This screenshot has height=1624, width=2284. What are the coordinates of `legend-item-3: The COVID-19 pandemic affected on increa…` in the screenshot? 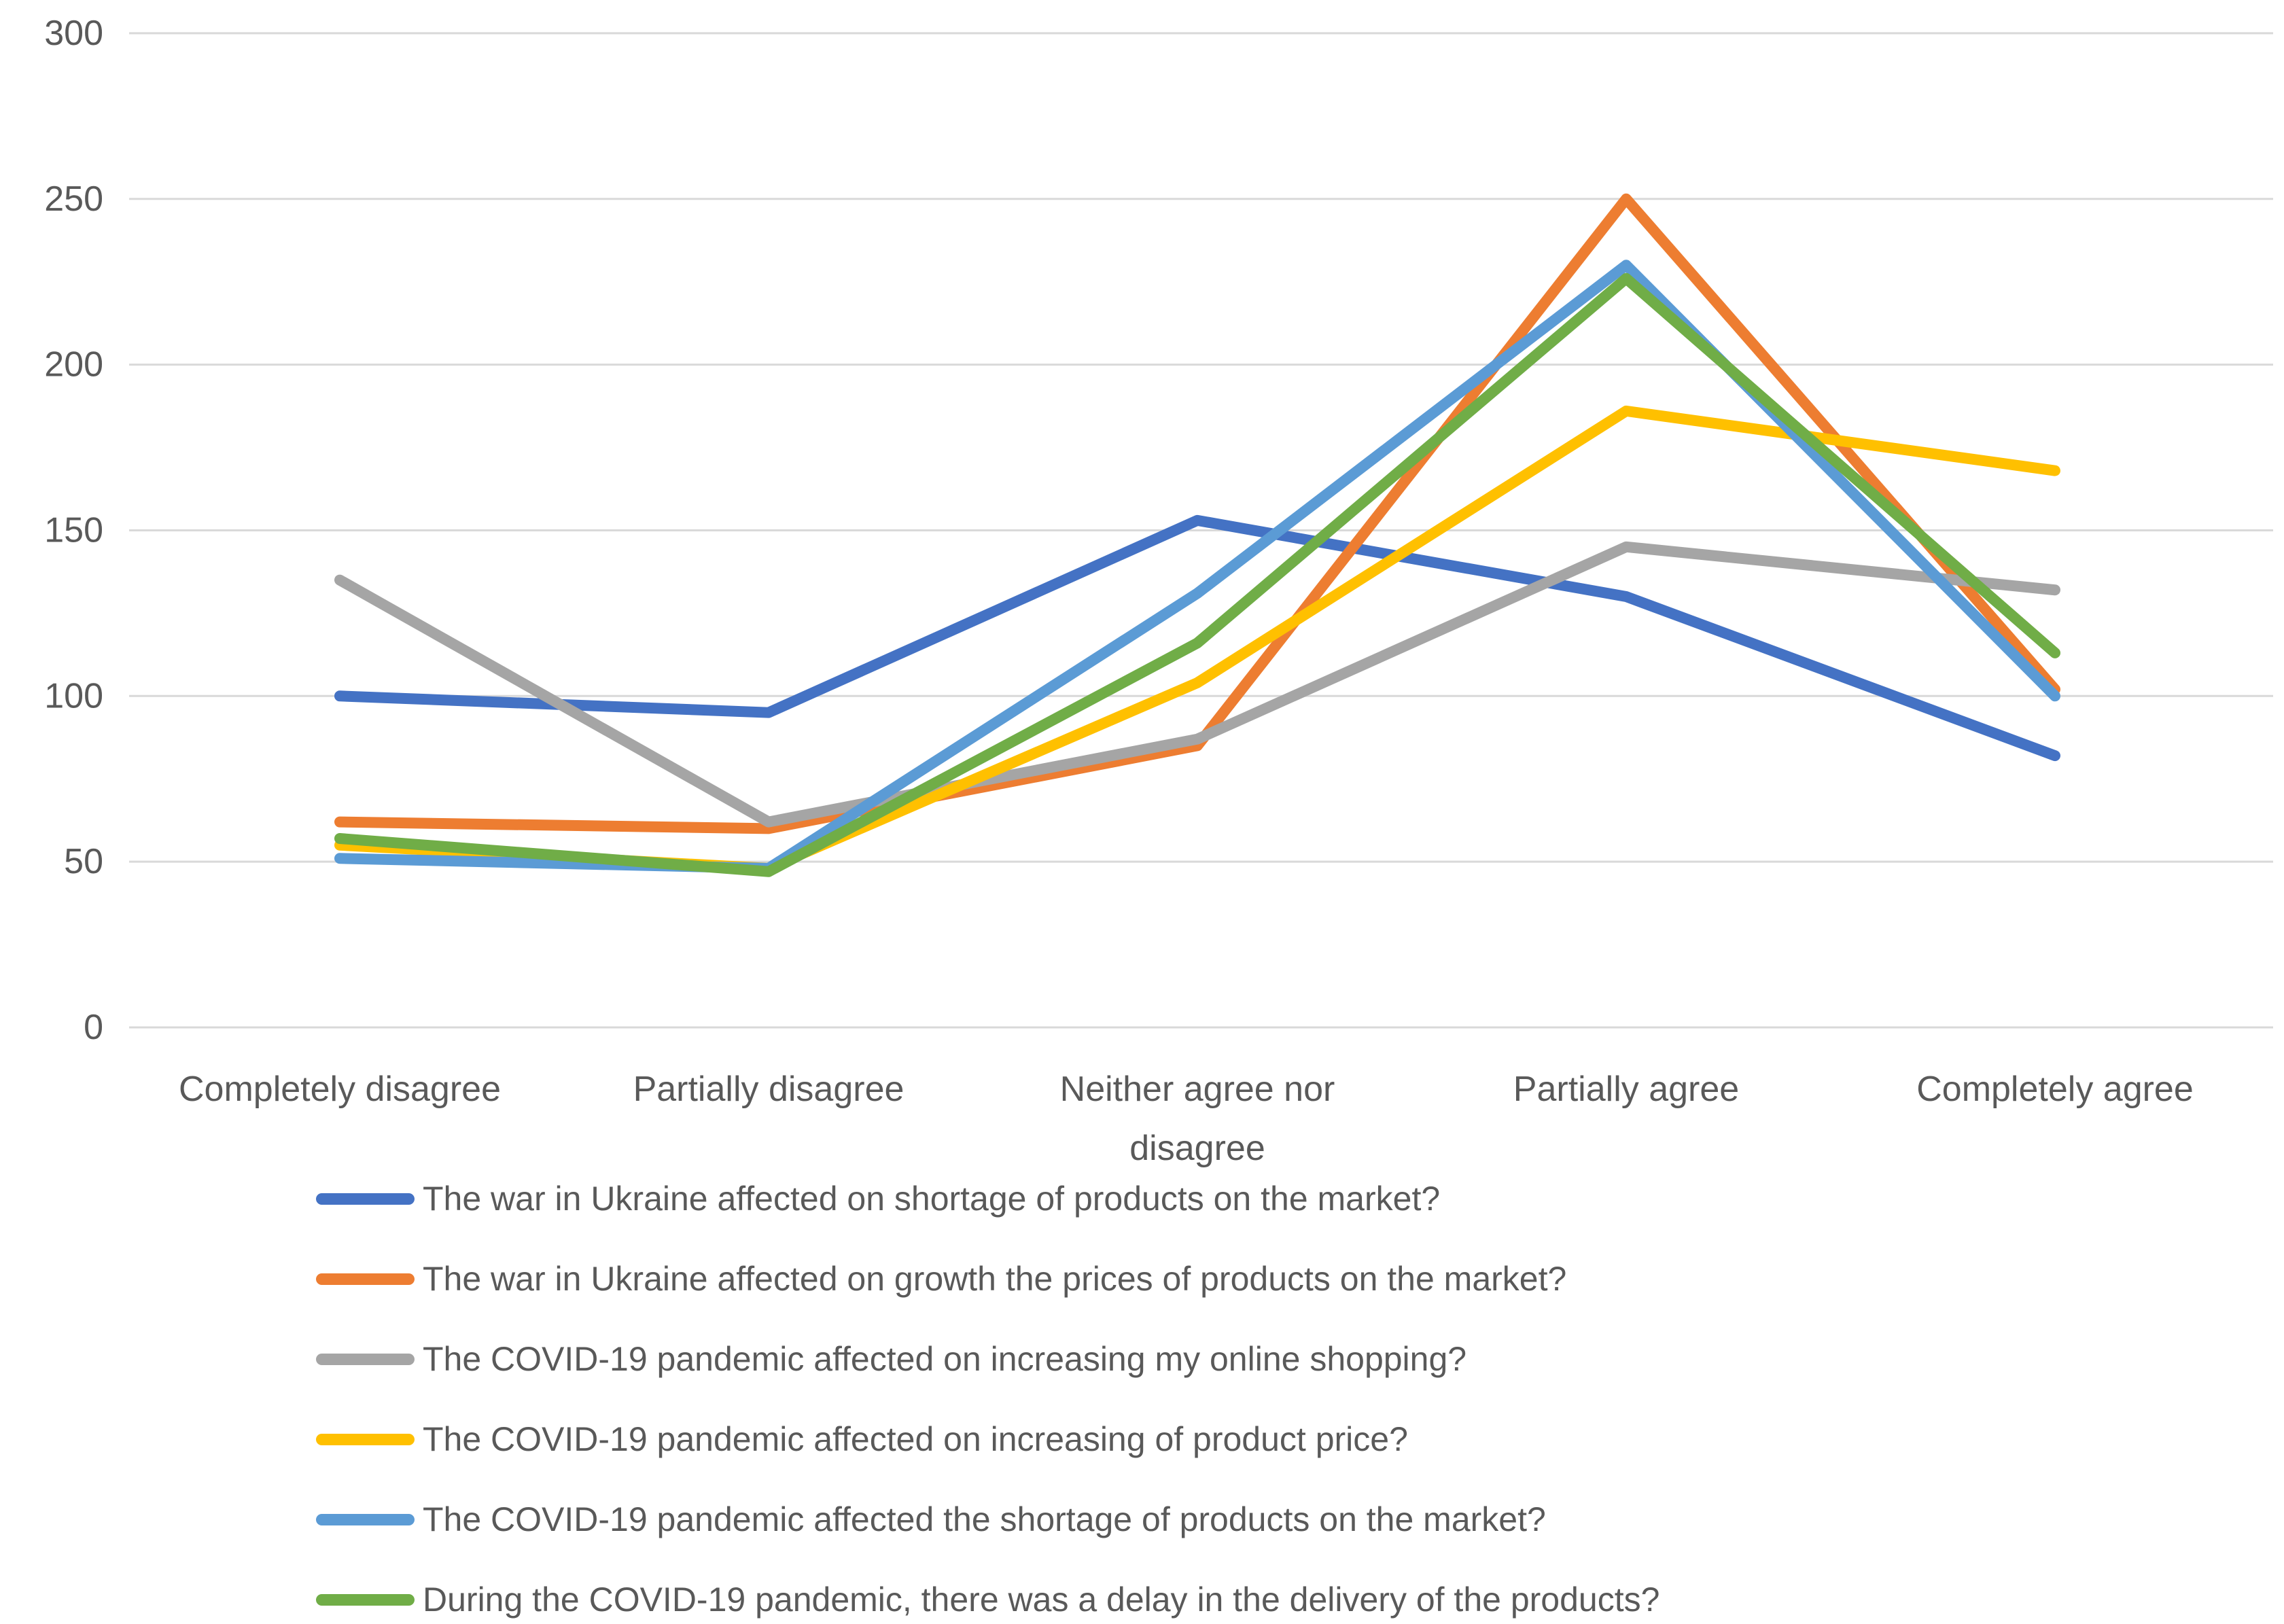 It's located at (988, 1439).